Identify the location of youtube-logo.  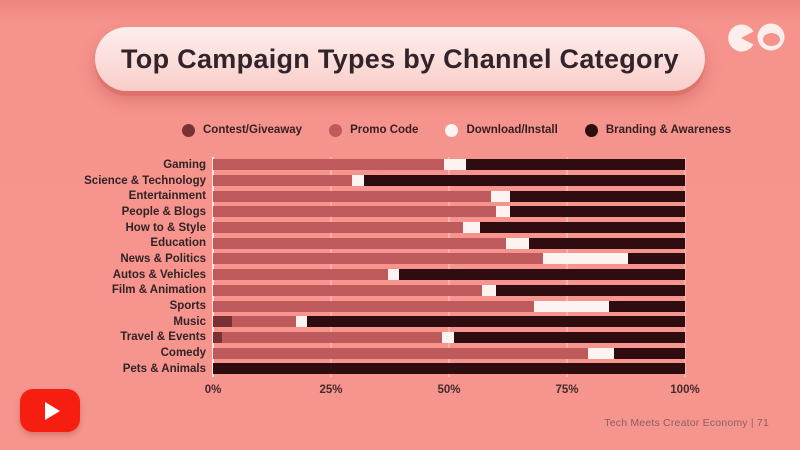
(50, 410).